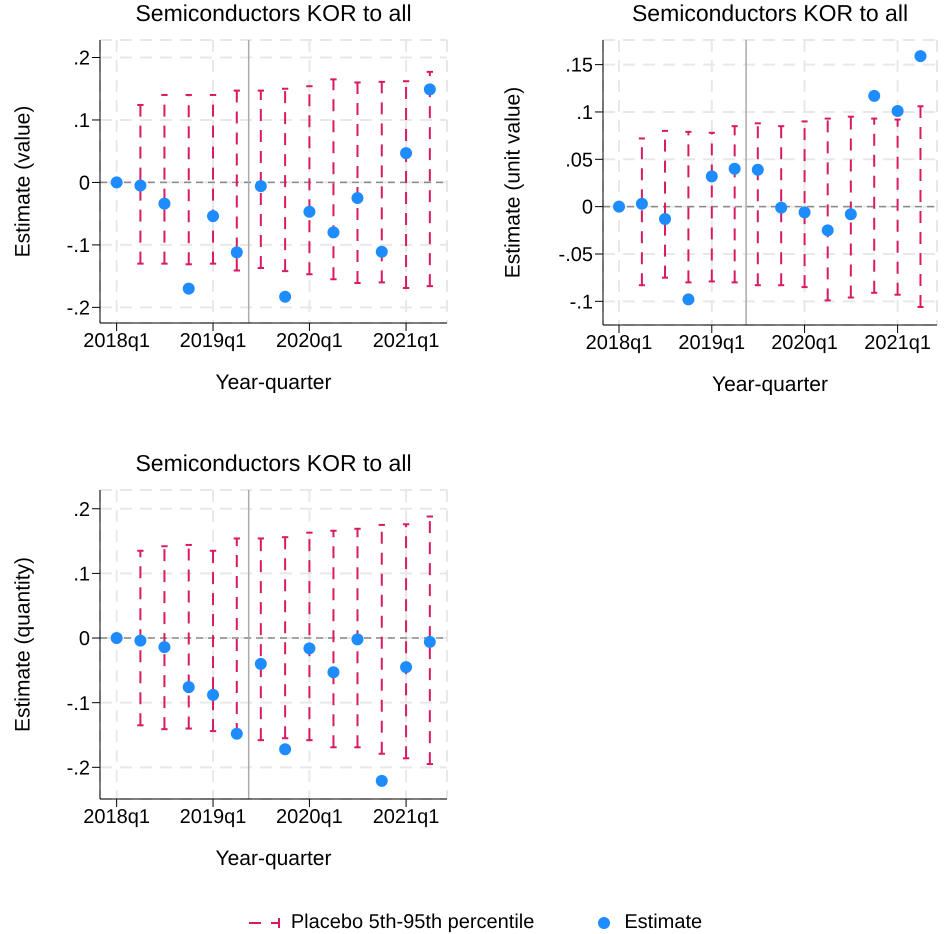 This screenshot has width=949, height=934. What do you see at coordinates (579, 160) in the screenshot?
I see `y-tick-label: .05` at bounding box center [579, 160].